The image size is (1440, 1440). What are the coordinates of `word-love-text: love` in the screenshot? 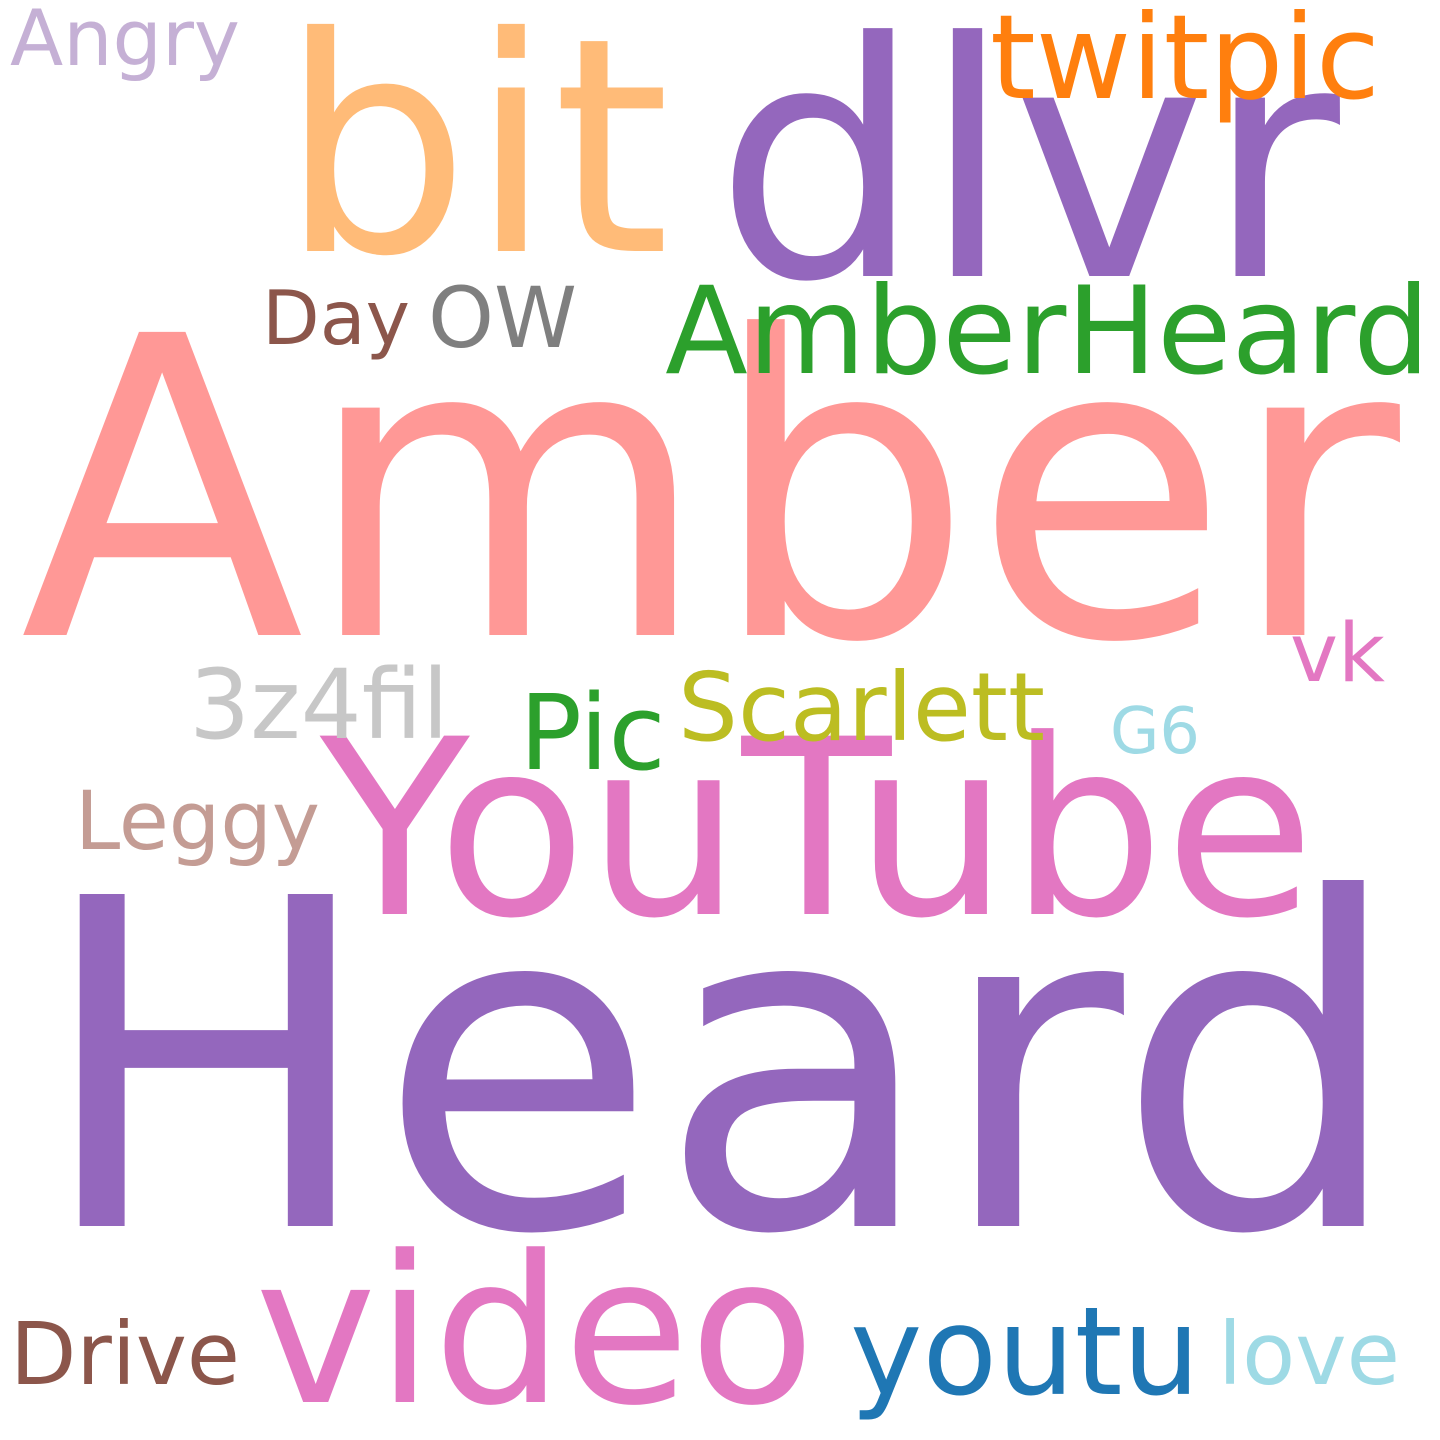 It's located at (1309, 1354).